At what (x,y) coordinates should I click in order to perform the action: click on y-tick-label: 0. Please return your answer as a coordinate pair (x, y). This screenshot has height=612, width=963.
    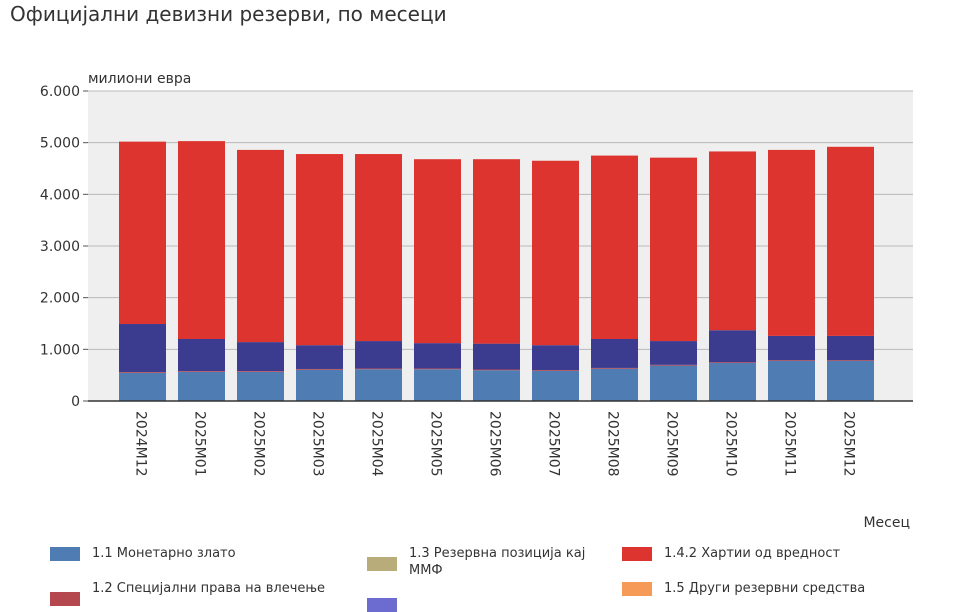
    Looking at the image, I should click on (75, 402).